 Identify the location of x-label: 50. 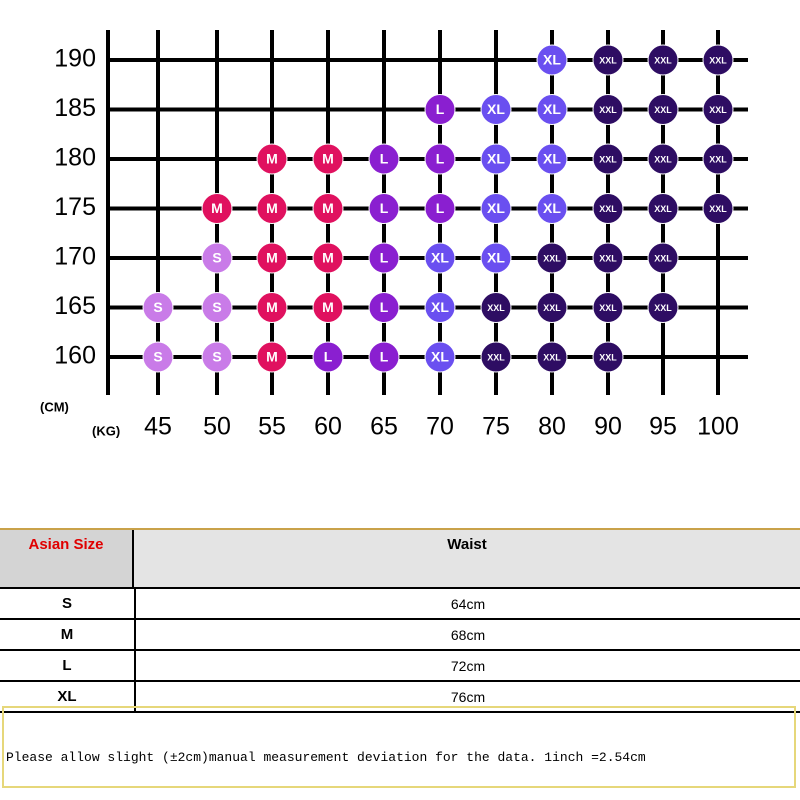
(217, 427).